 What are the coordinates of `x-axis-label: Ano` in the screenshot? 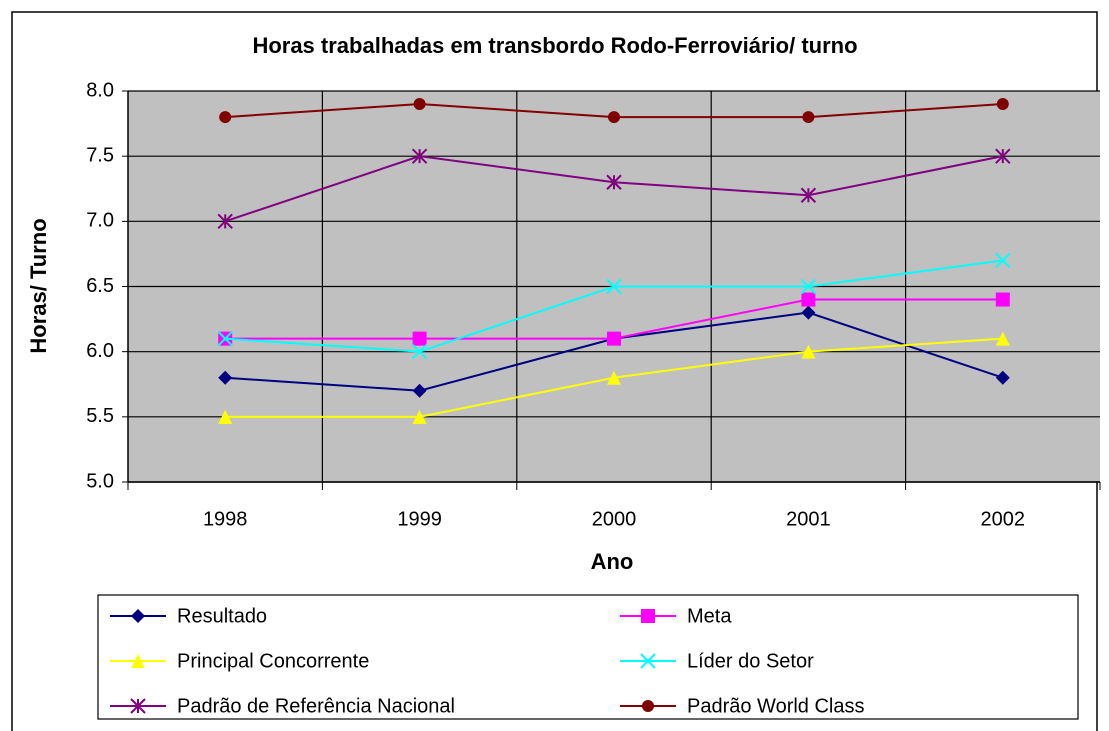 It's located at (612, 561).